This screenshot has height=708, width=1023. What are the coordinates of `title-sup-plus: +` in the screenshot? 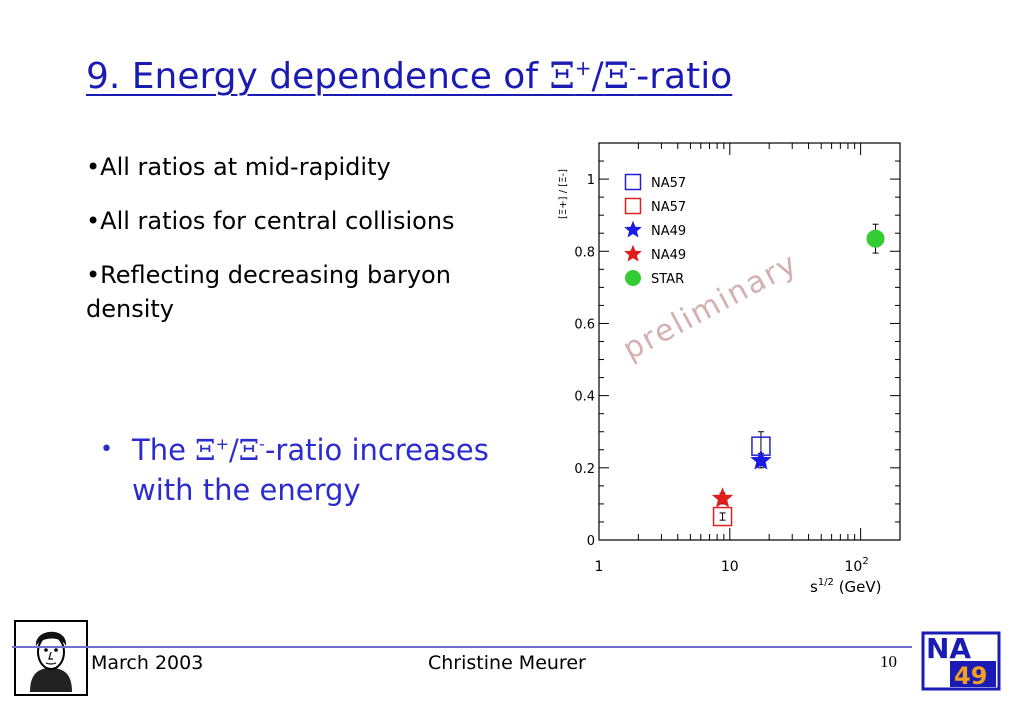 It's located at (583, 68).